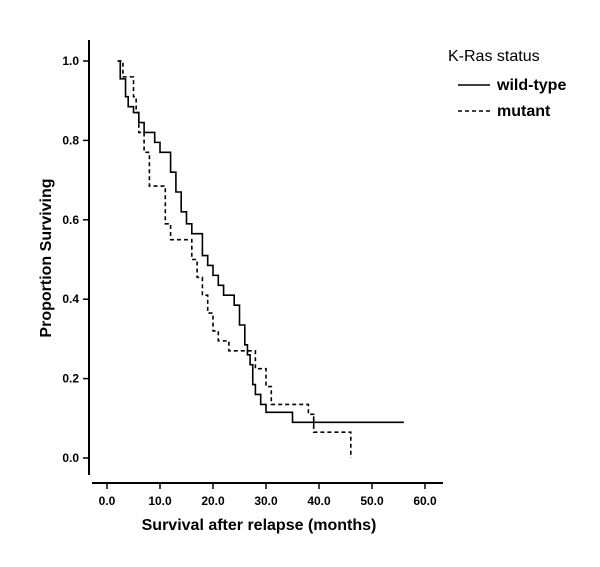 The image size is (600, 567). Describe the element at coordinates (70, 61) in the screenshot. I see `y-tick-label: 1.0` at that location.